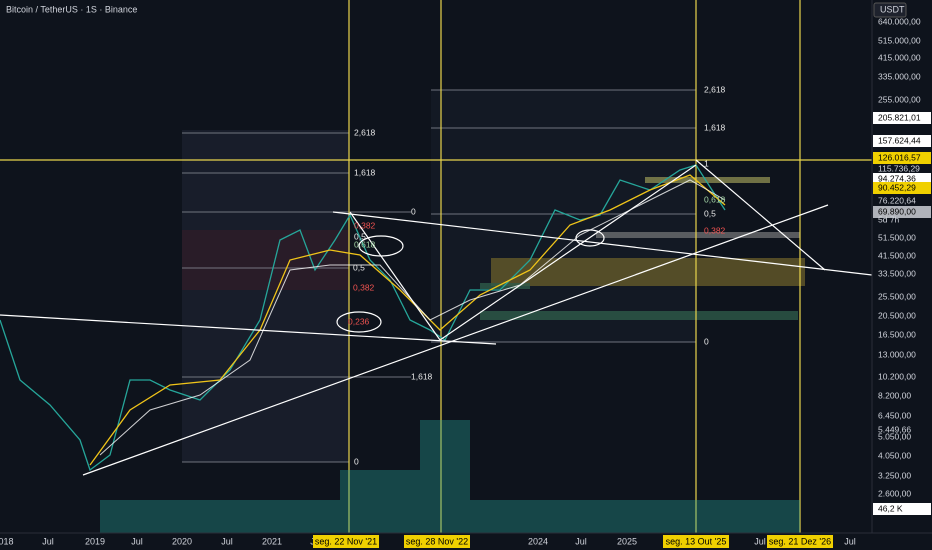  Describe the element at coordinates (899, 99) in the screenshot. I see `price-label: 255.000,00` at that location.